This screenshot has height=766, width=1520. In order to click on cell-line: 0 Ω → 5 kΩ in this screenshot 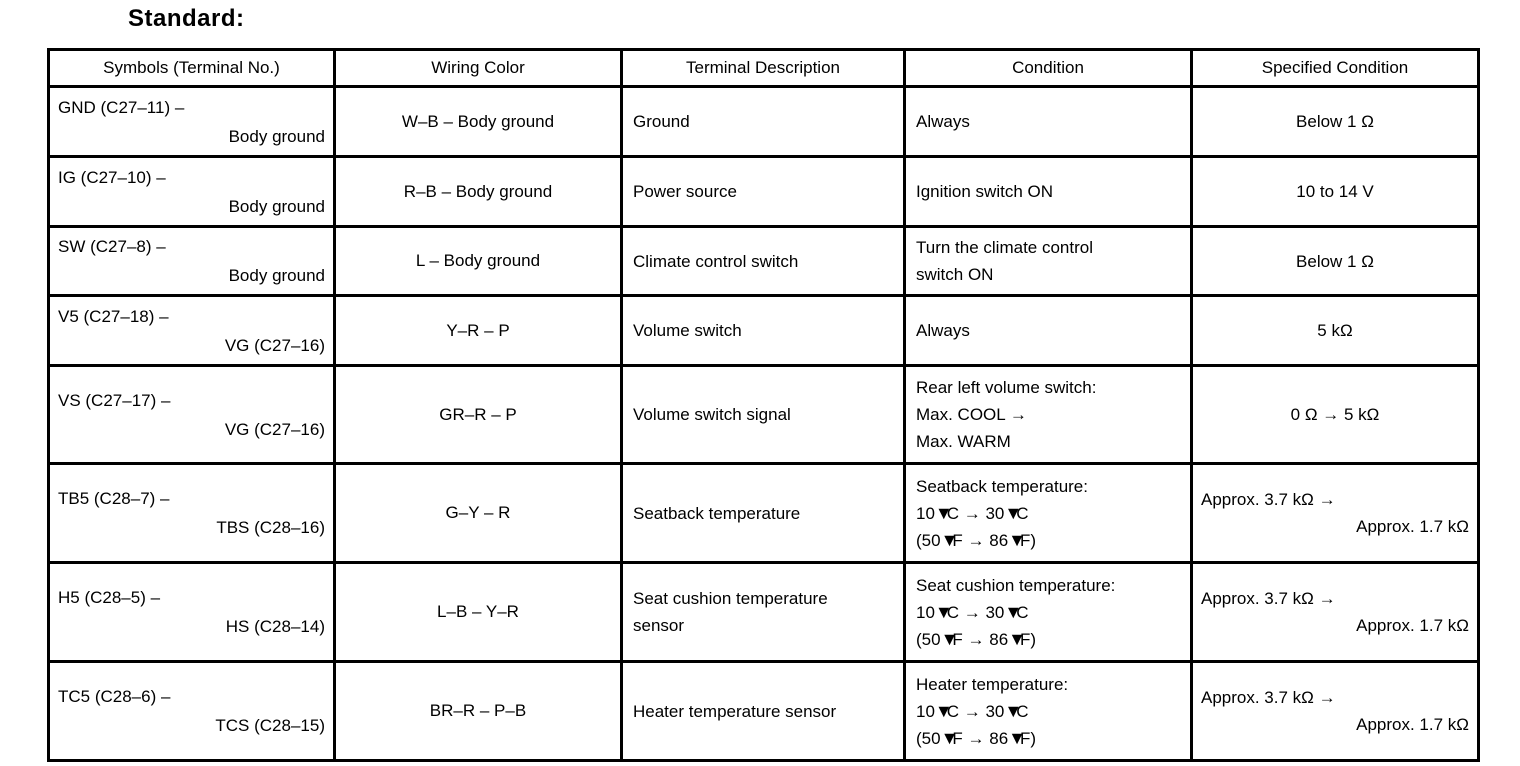, I will do `click(1335, 414)`.